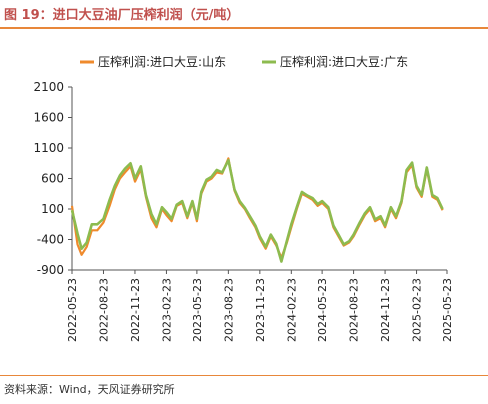 This screenshot has height=404, width=488. I want to click on x-tick-label: 2023-11-23, so click(260, 310).